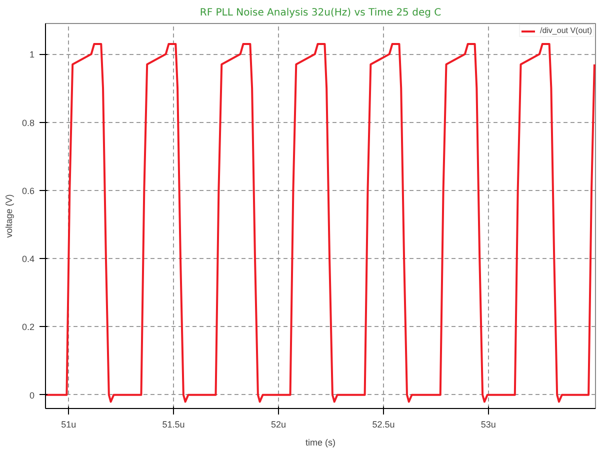 The width and height of the screenshot is (602, 453). Describe the element at coordinates (321, 13) in the screenshot. I see `chart-title: RF PLL Noise Analysis 32u(Hz) vs Time 25 deg C` at that location.